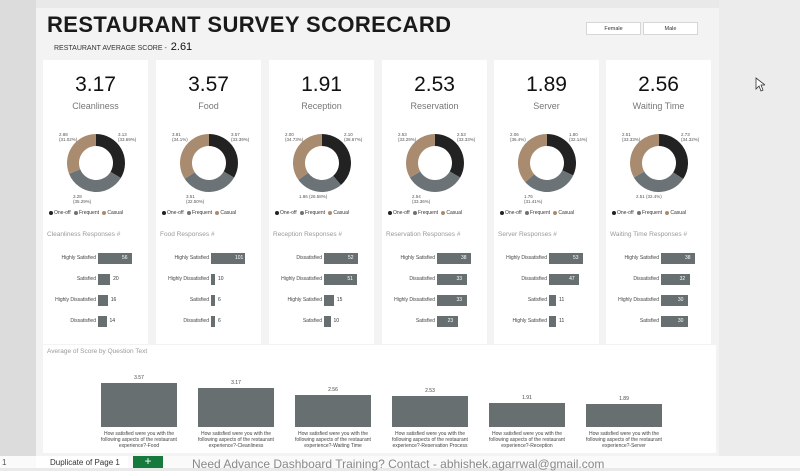  What do you see at coordinates (546, 280) in the screenshot?
I see `response-bar-row: Dissatisfied 47` at bounding box center [546, 280].